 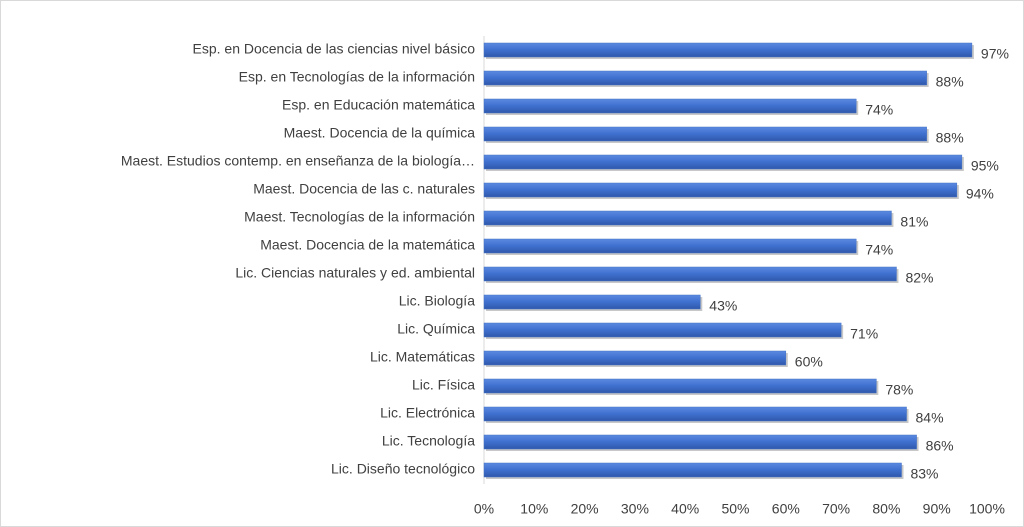 What do you see at coordinates (422, 357) in the screenshot?
I see `y-tick-label: Lic. Matemáticas` at bounding box center [422, 357].